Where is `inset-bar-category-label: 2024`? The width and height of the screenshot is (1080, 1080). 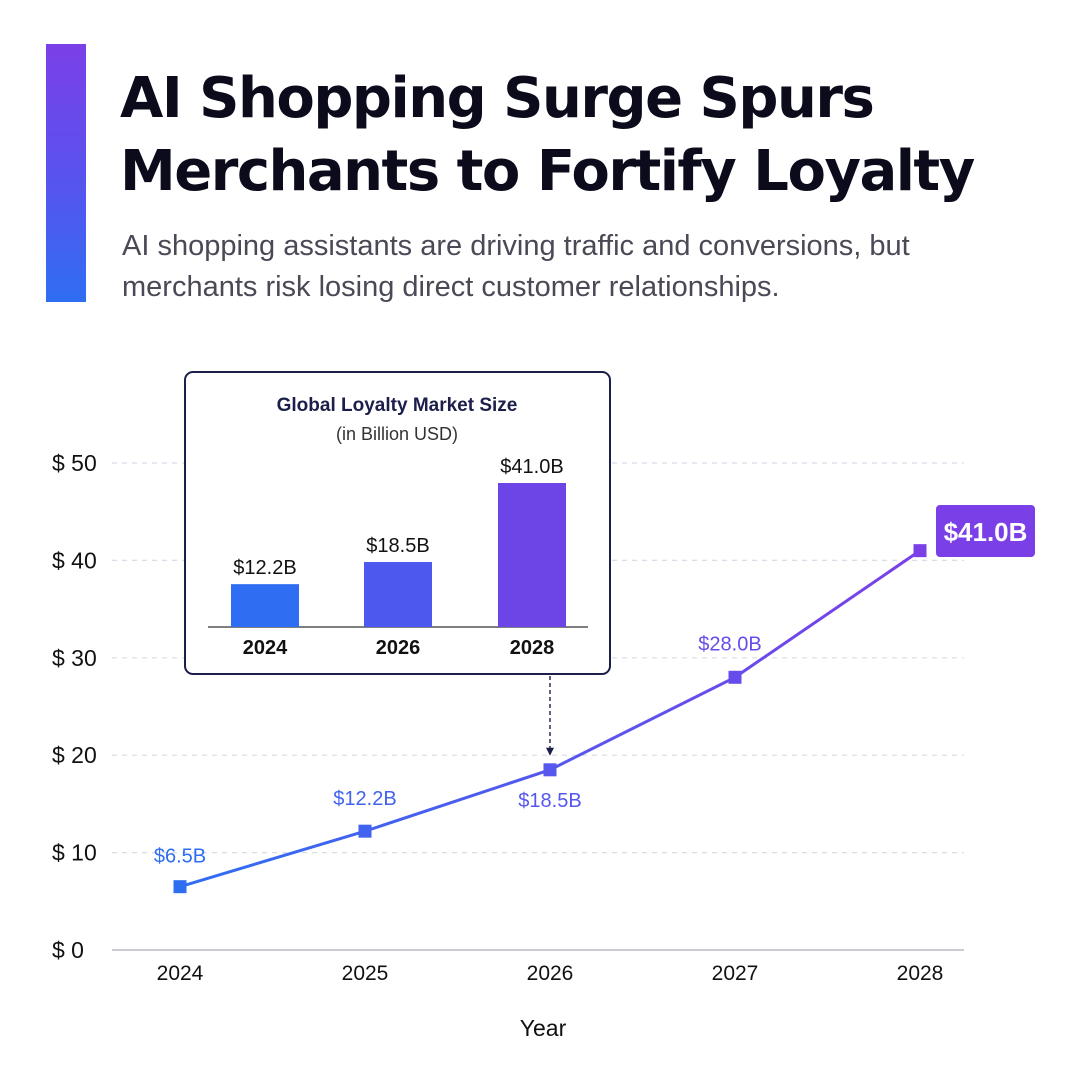 inset-bar-category-label: 2024 is located at coordinates (265, 648).